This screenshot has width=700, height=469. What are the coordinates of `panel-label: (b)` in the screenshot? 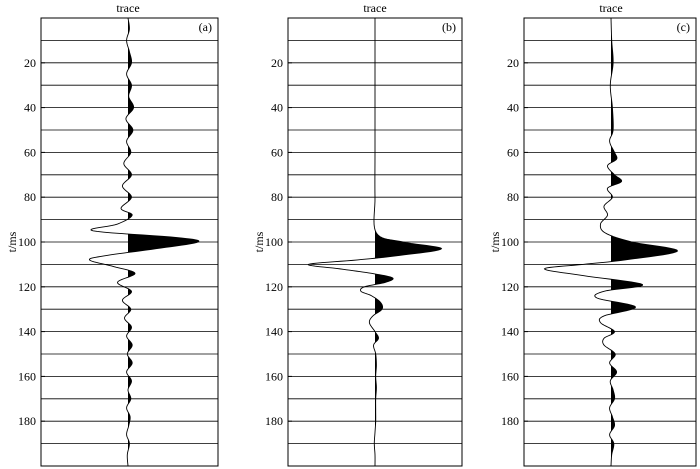 It's located at (449, 27).